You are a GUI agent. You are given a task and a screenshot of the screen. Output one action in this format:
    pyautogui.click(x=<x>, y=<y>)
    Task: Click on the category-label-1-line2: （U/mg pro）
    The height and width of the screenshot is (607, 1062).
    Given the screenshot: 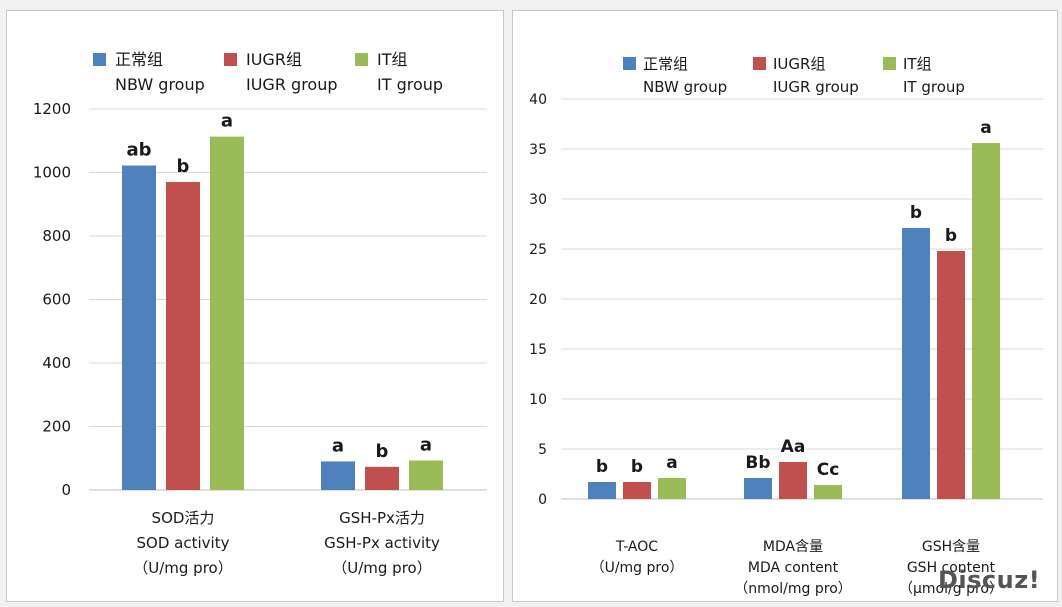 What is the action you would take?
    pyautogui.click(x=381, y=568)
    